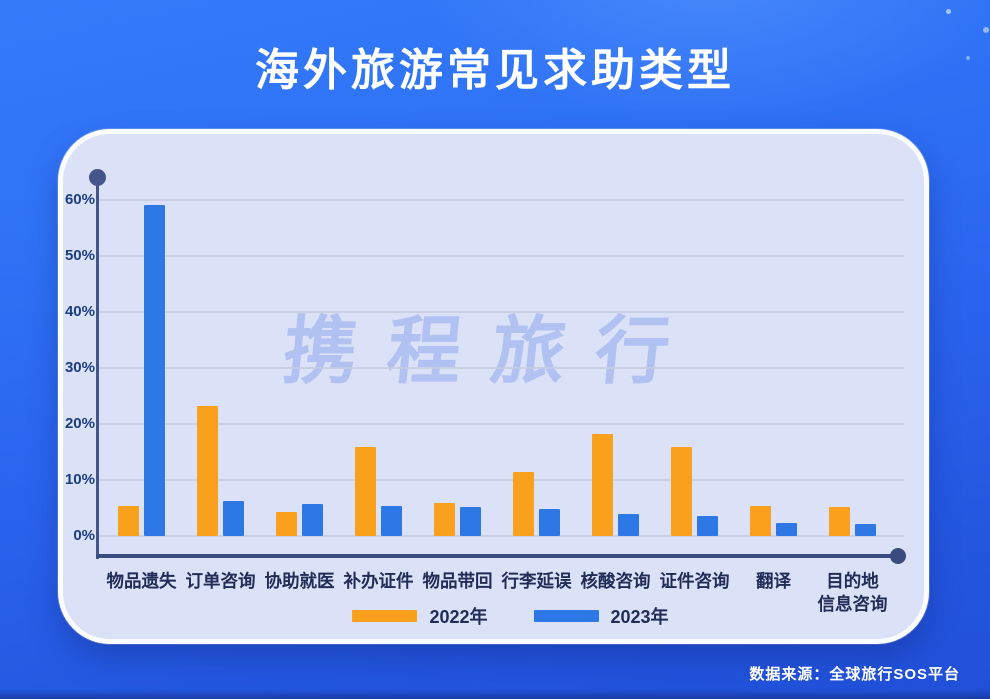  I want to click on data-source: 数据来源：全球旅行SOS平台, so click(854, 674).